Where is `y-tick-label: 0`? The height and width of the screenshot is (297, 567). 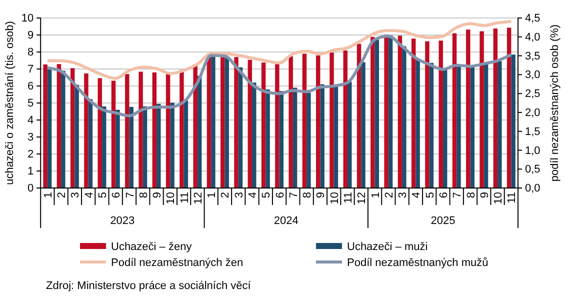 y-tick-label: 0 is located at coordinates (30, 188).